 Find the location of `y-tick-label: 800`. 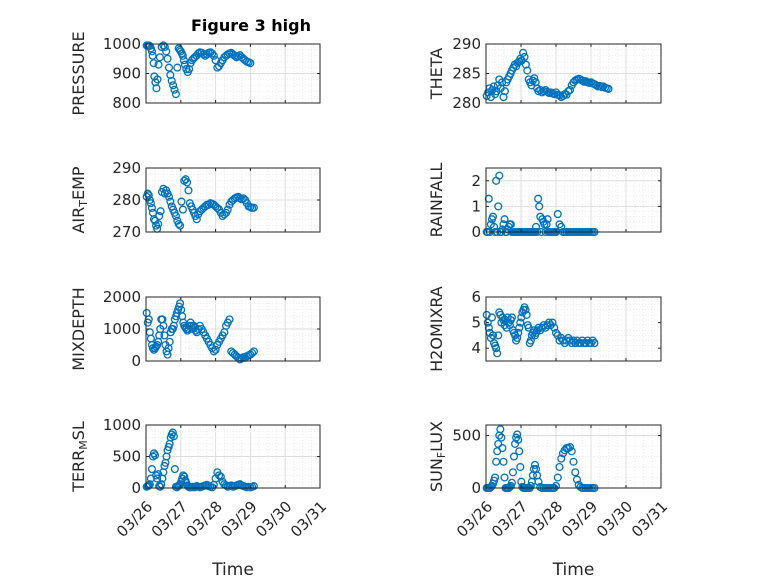

y-tick-label: 800 is located at coordinates (126, 103).